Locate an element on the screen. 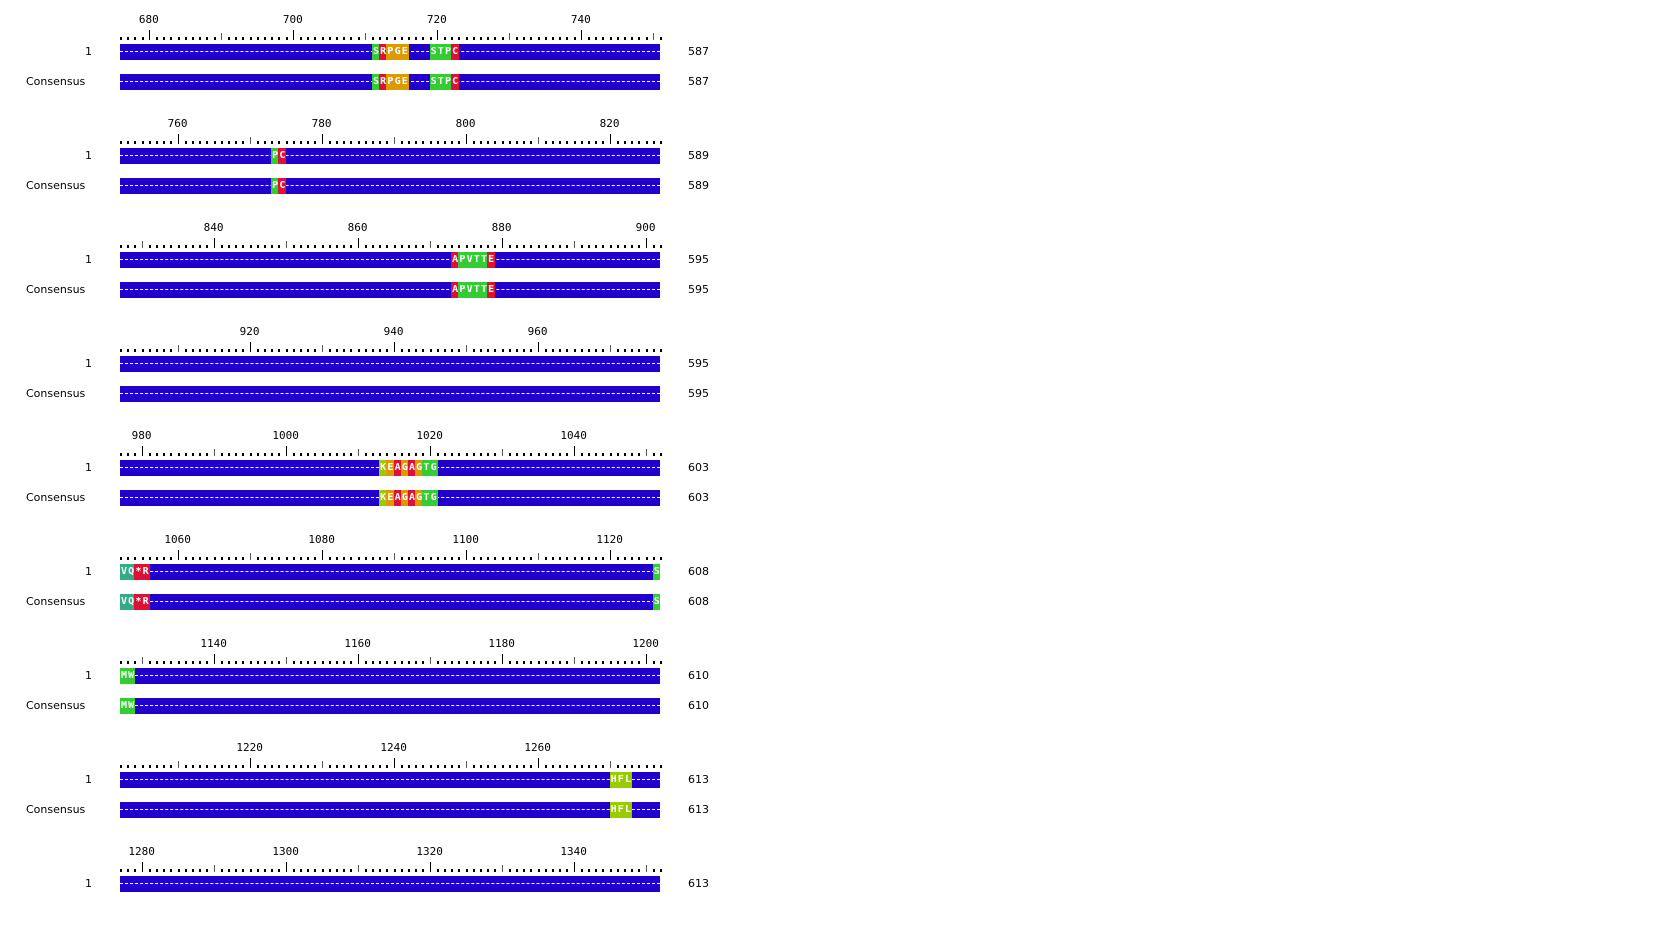 Image resolution: width=1679 pixels, height=942 pixels. consensus-track is located at coordinates (390, 394).